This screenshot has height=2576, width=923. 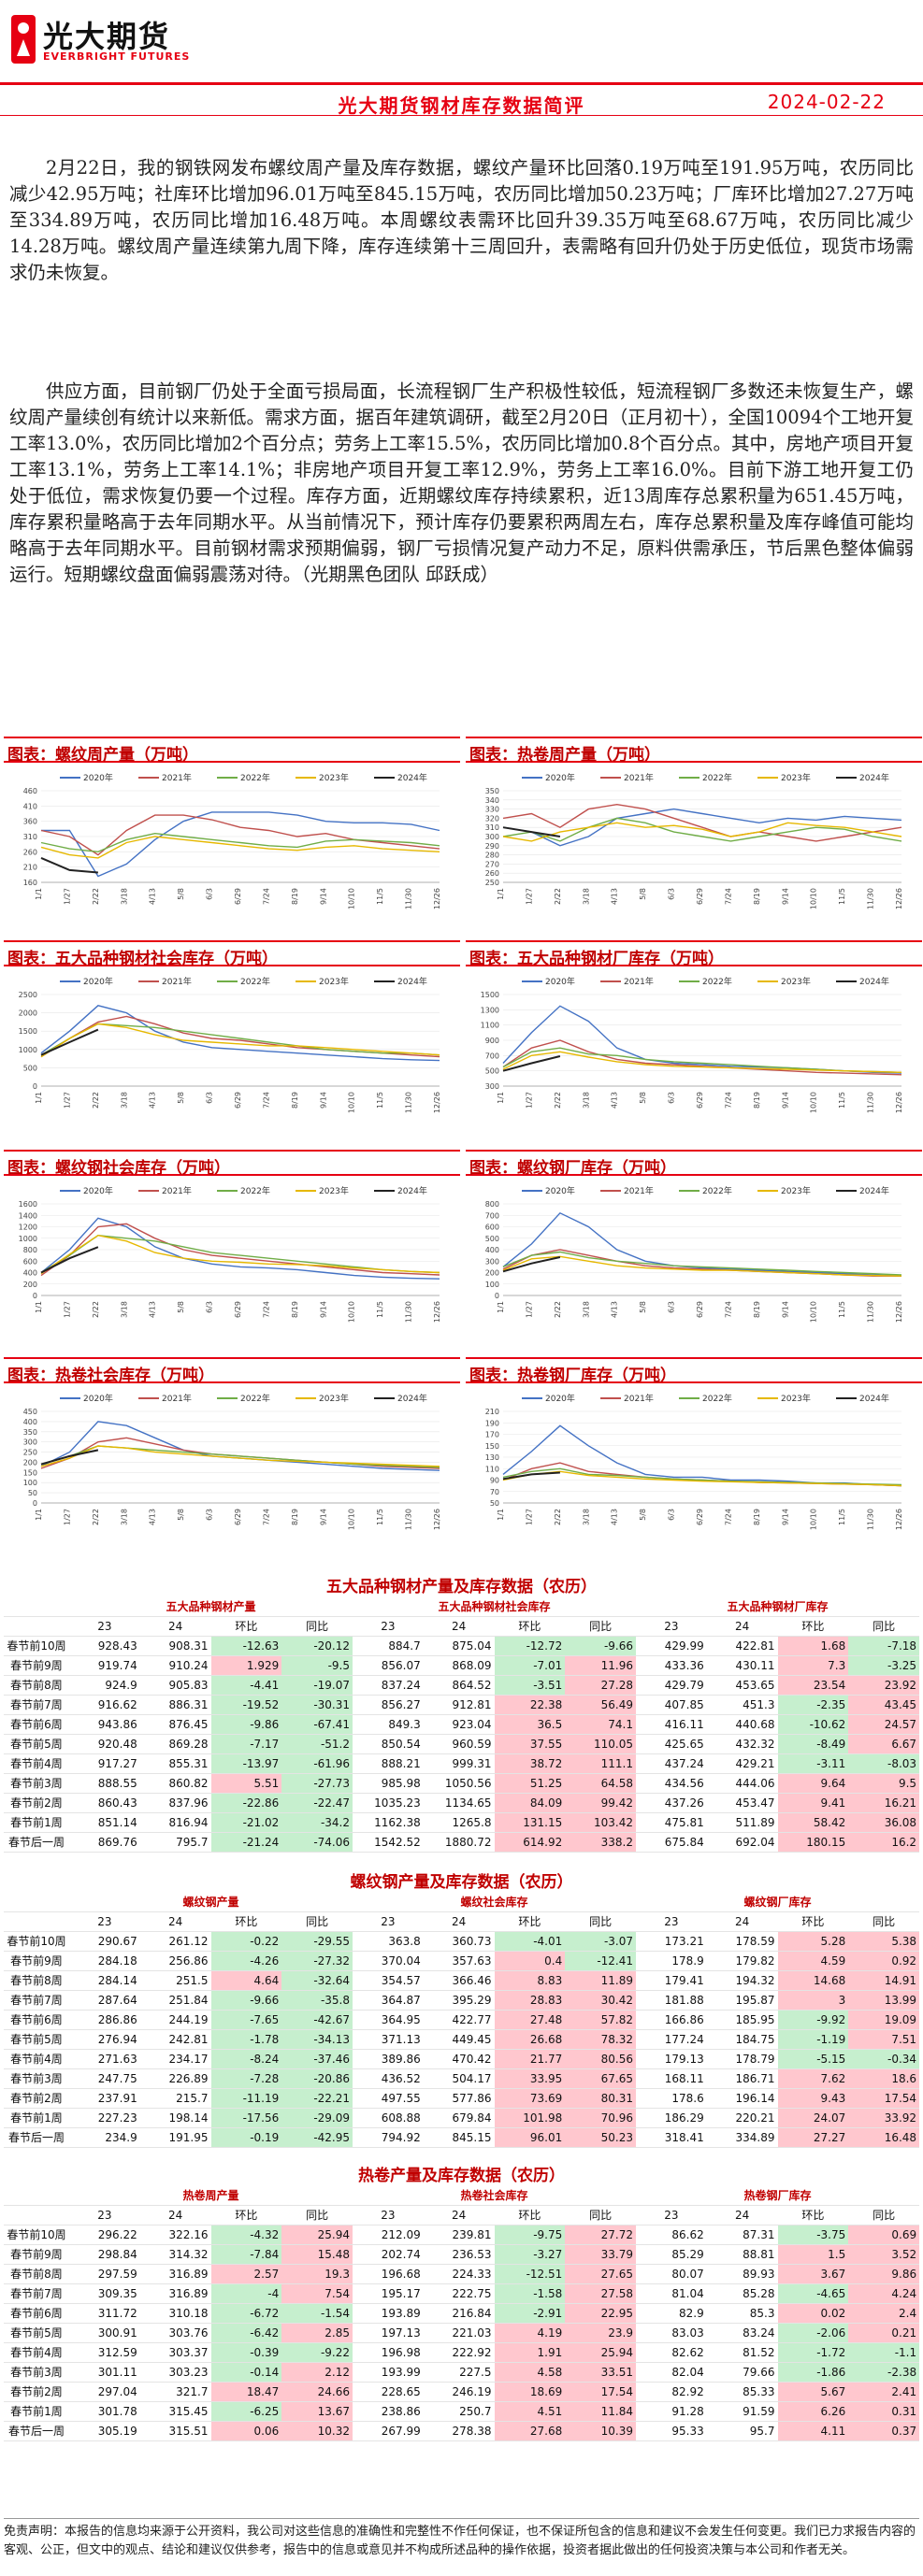 I want to click on x-tick-label: 11/30, so click(x=409, y=1312).